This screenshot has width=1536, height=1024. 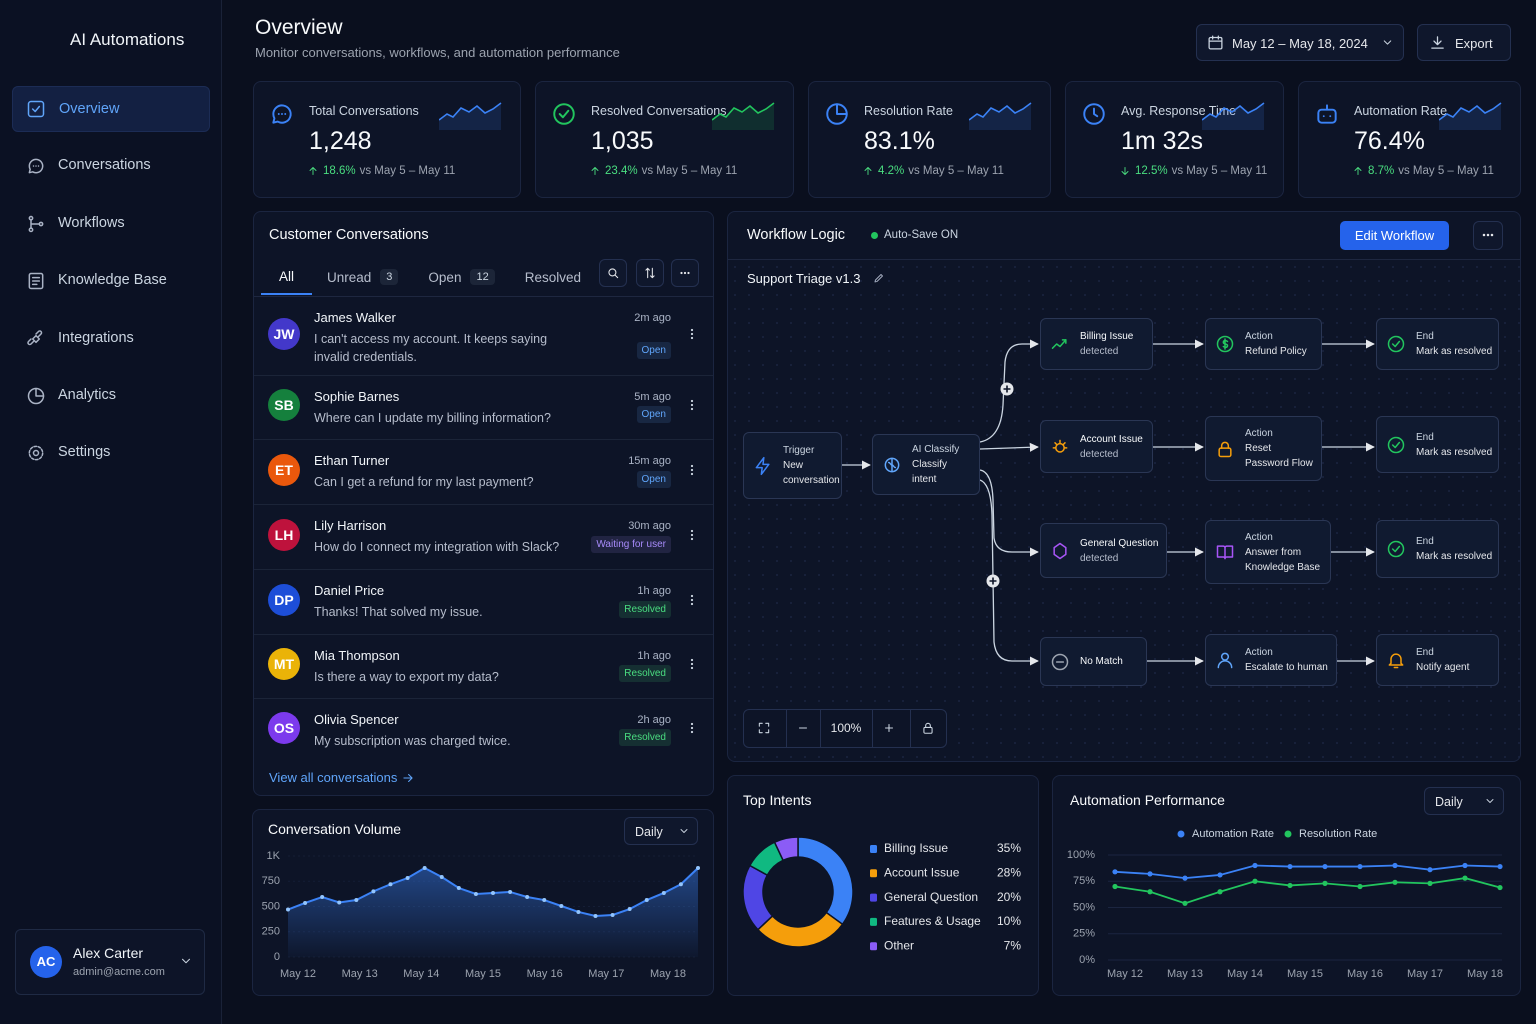 I want to click on export-button: Export, so click(x=1464, y=42).